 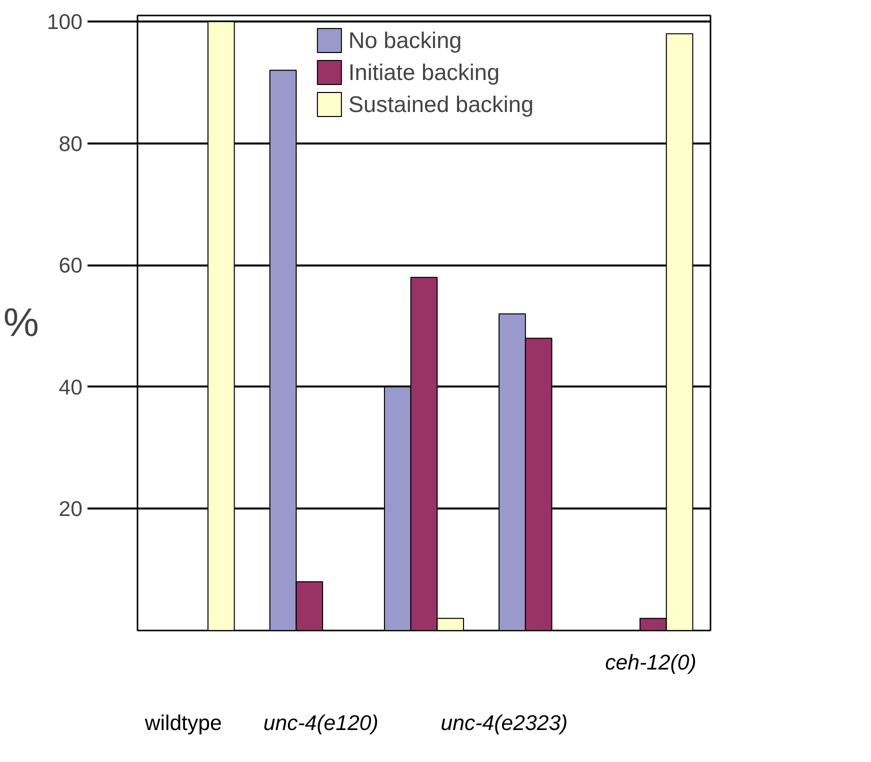 I want to click on y-axis-title: %, so click(x=21, y=323).